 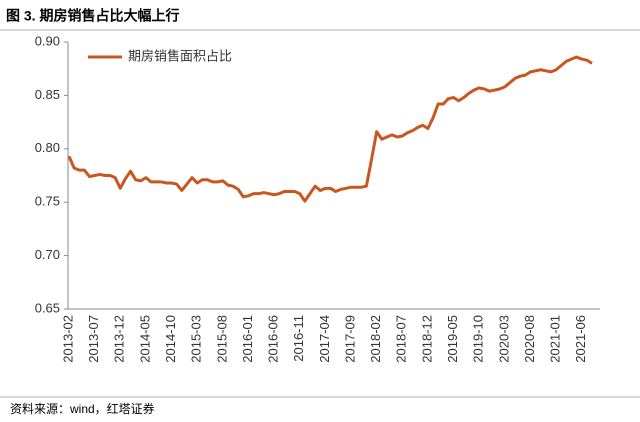 What do you see at coordinates (119, 339) in the screenshot?
I see `x-tick-label: 2013-12` at bounding box center [119, 339].